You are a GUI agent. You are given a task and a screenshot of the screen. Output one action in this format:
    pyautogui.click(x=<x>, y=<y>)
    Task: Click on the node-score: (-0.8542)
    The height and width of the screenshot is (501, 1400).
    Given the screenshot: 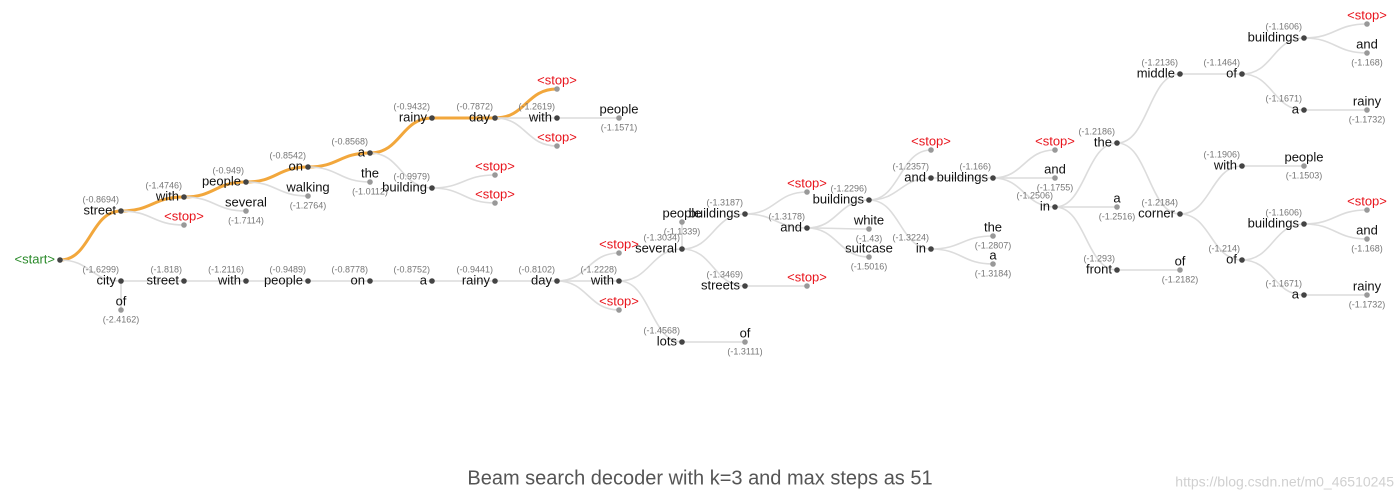 What is the action you would take?
    pyautogui.click(x=287, y=155)
    